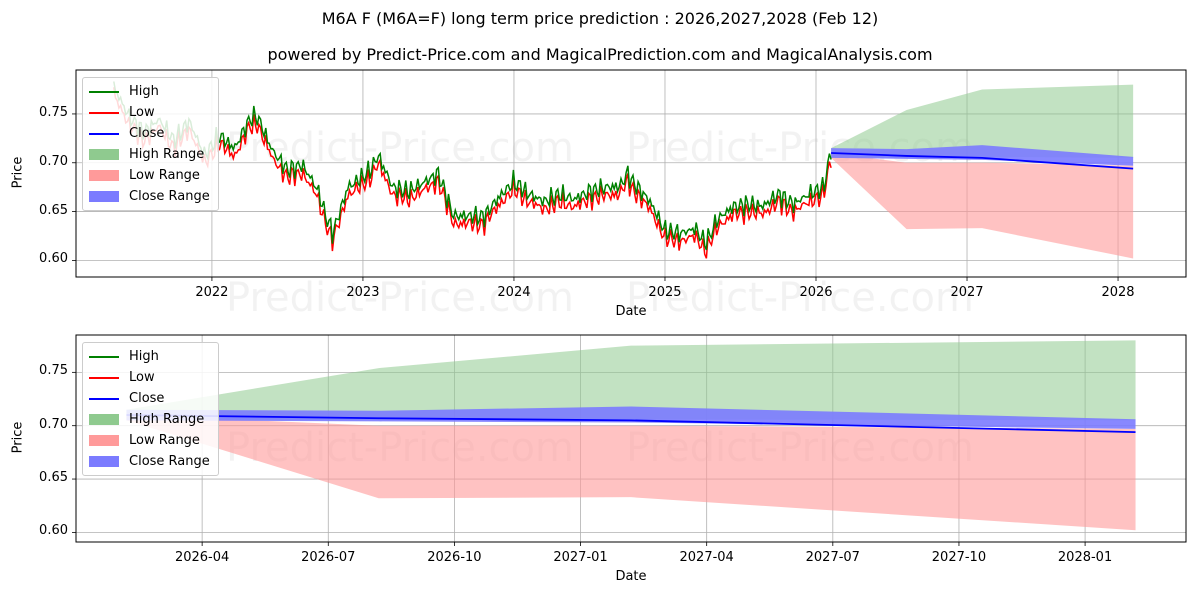  I want to click on x-tick-label: 2026, so click(816, 292).